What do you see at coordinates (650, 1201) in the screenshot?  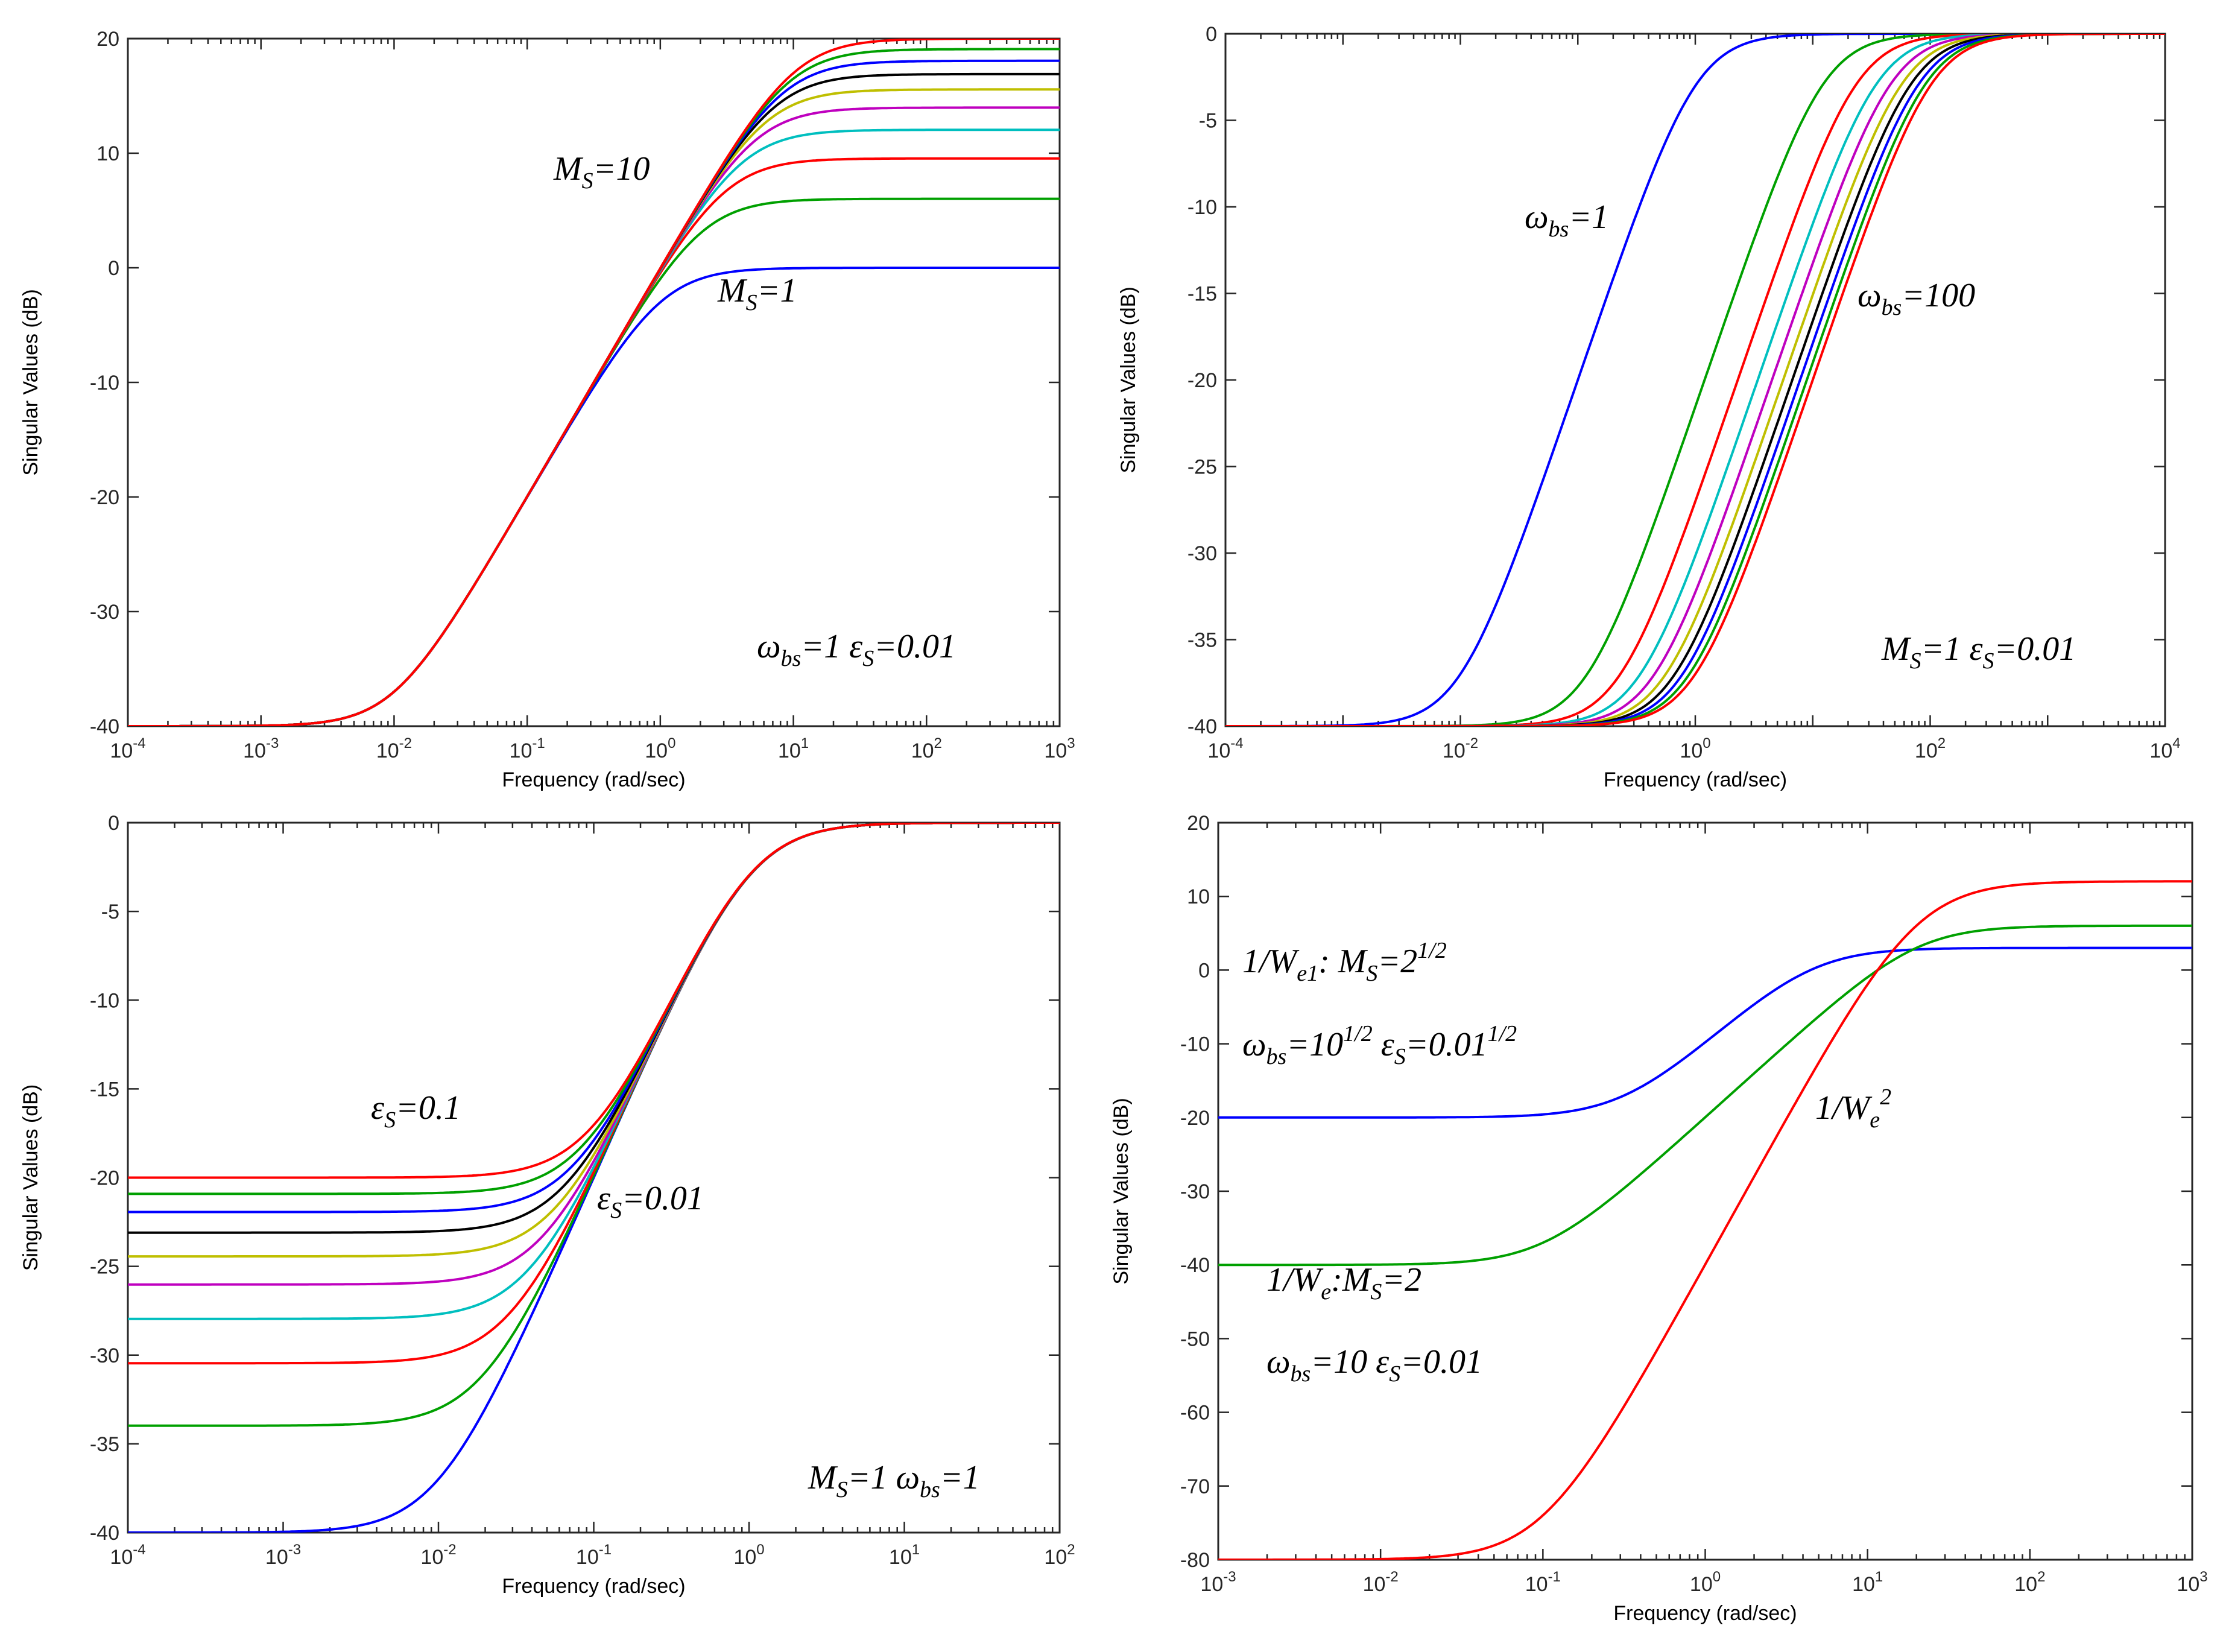 I see `annotation: εS=0.01` at bounding box center [650, 1201].